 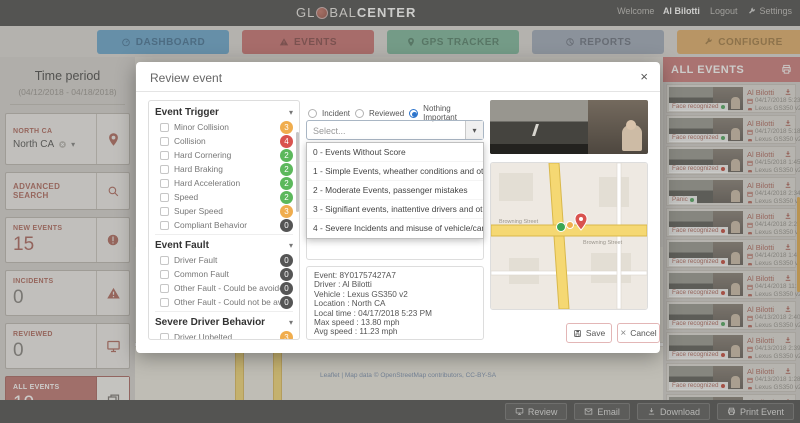 What do you see at coordinates (224, 334) in the screenshot?
I see `checklist-item: Driver Unbelted 3` at bounding box center [224, 334].